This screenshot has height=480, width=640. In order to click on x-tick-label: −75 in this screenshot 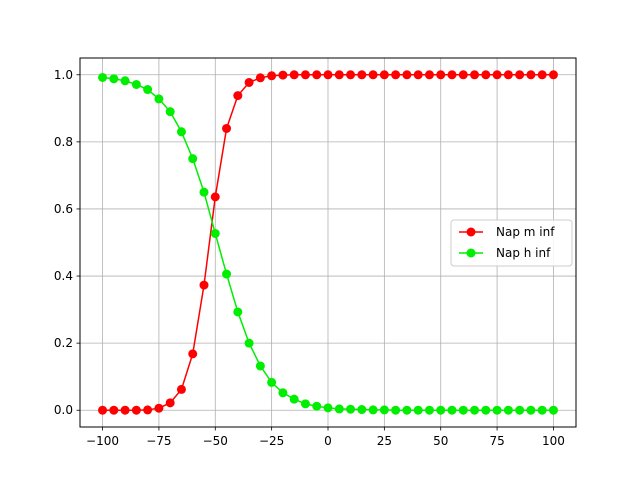, I will do `click(158, 441)`.